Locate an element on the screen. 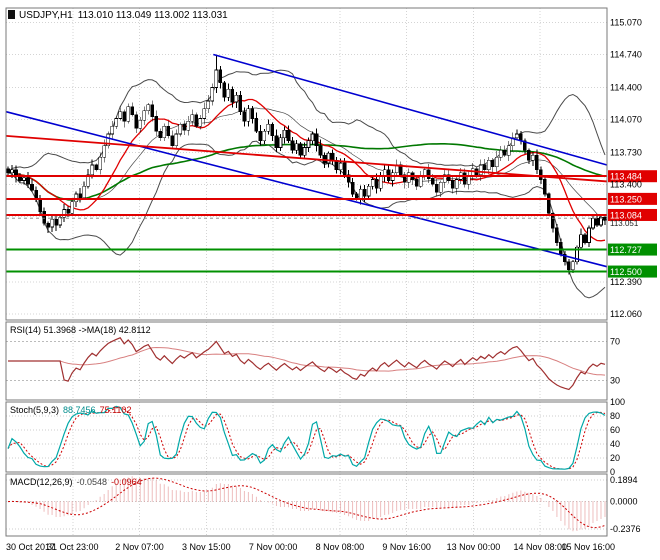 The width and height of the screenshot is (660, 560). price-axis is located at coordinates (634, 272).